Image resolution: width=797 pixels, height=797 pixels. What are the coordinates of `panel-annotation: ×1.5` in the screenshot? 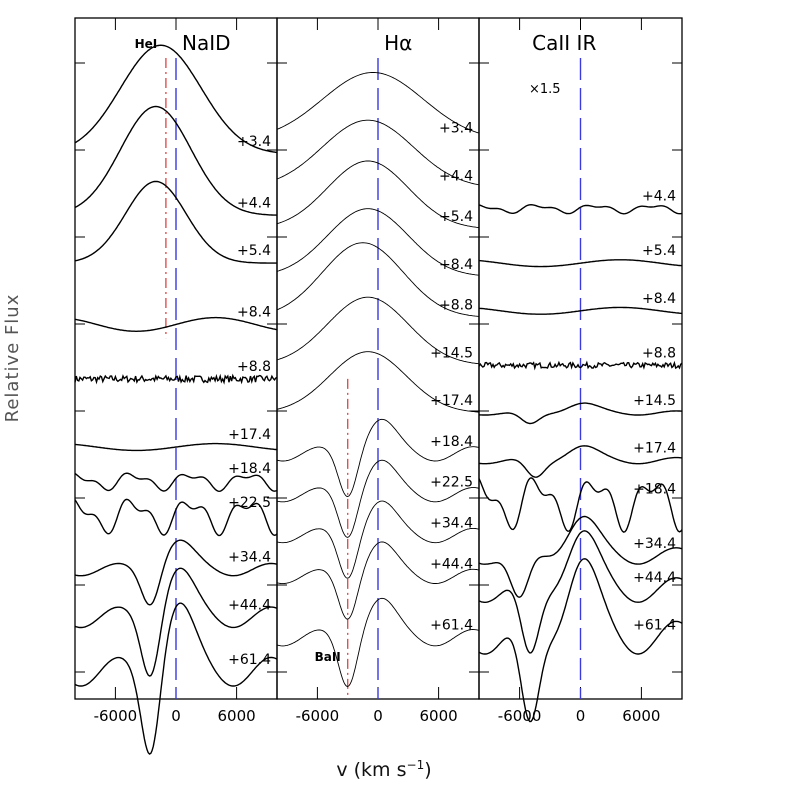 It's located at (545, 89).